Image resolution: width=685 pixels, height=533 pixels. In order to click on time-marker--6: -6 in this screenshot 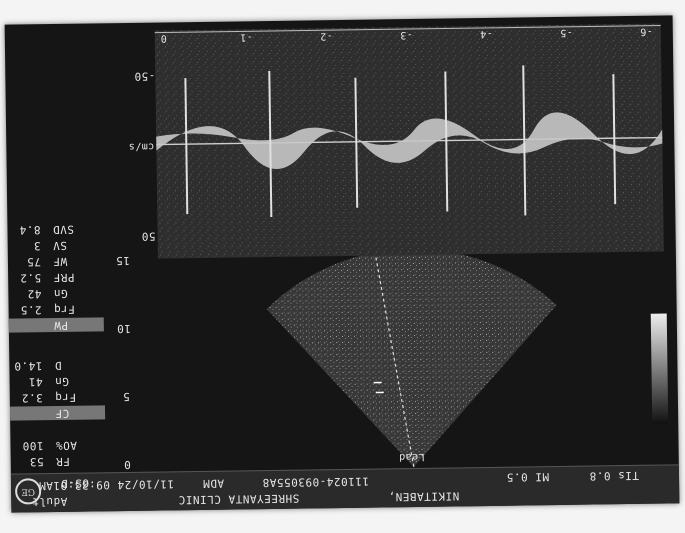, I will do `click(646, 31)`.